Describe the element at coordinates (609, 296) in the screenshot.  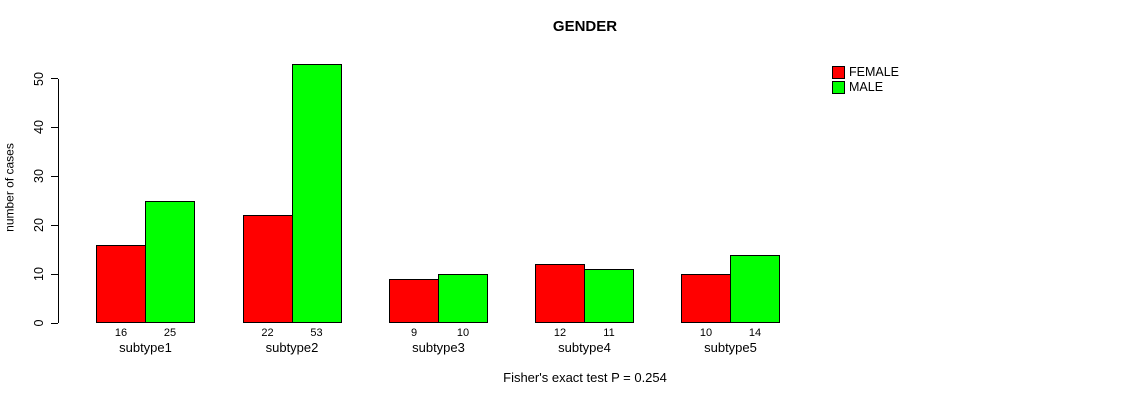
I see `bar-male-subtype4` at that location.